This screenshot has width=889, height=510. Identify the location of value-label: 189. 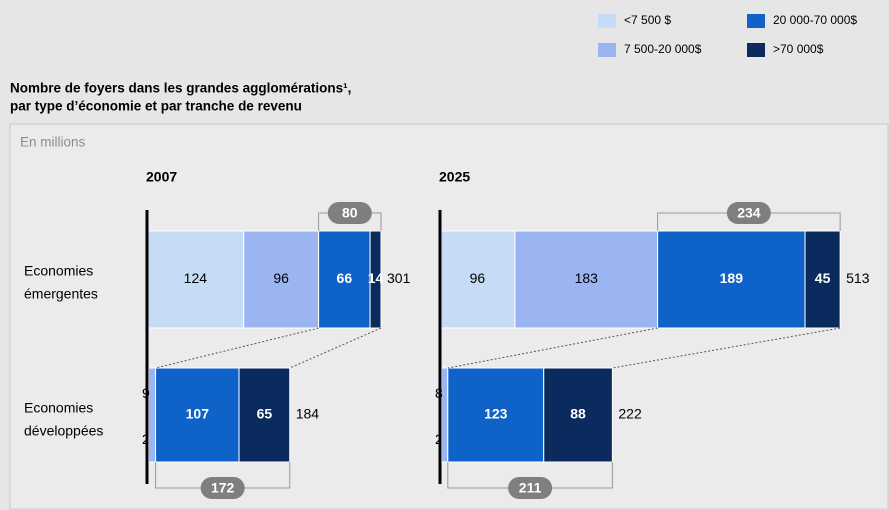
(732, 278).